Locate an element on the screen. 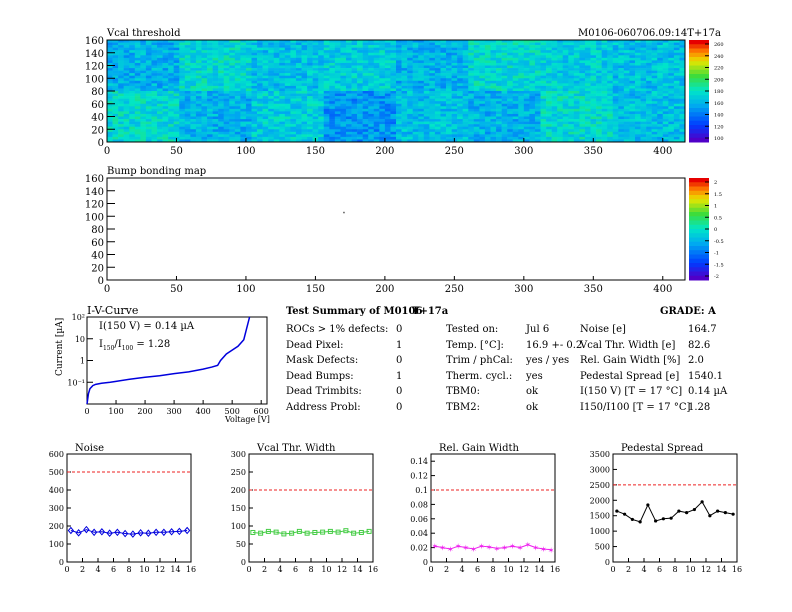 Image resolution: width=792 pixels, height=612 pixels. heat-y-tick-label: 20 is located at coordinates (97, 130).